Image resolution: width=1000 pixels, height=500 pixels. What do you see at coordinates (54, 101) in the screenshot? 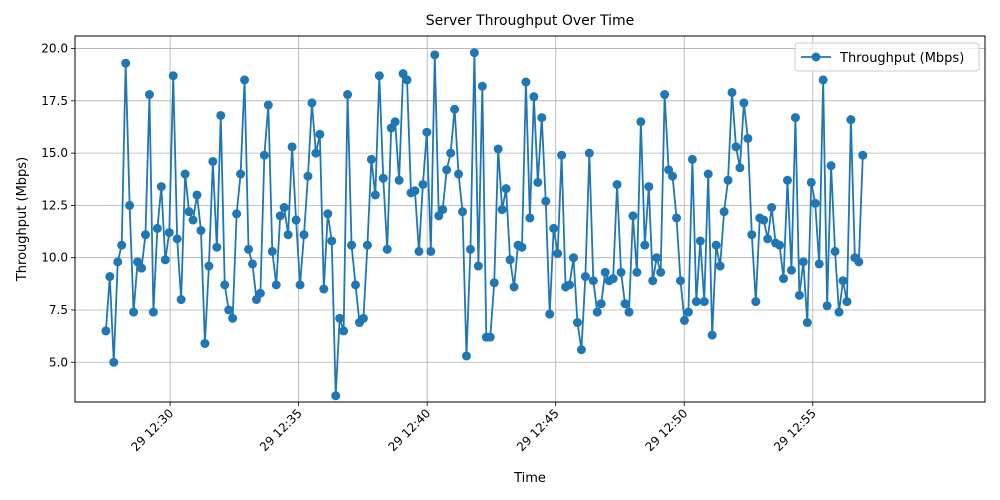
I see `y-tick-label: 17.5` at bounding box center [54, 101].